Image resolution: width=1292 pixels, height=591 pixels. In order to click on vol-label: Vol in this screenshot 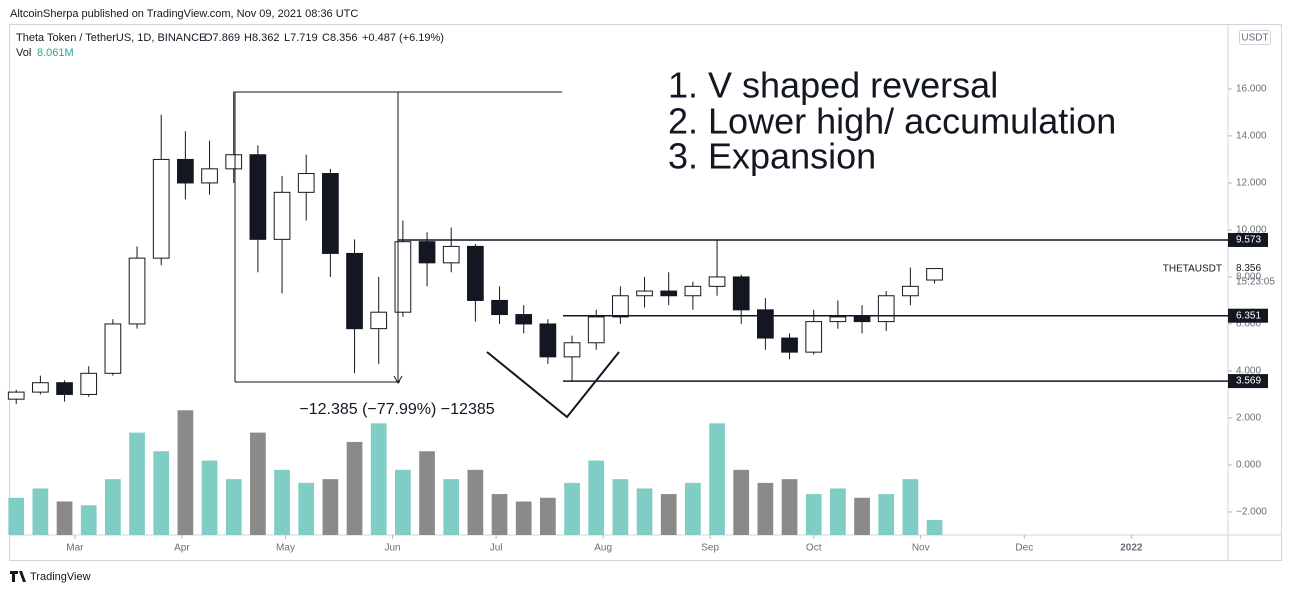, I will do `click(23, 53)`.